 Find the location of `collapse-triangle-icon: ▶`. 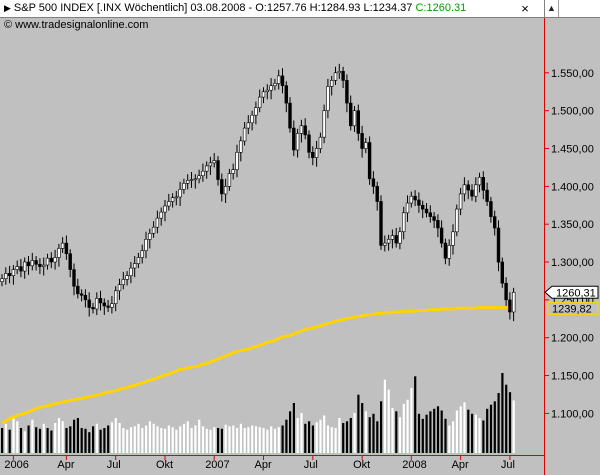

collapse-triangle-icon: ▶ is located at coordinates (7, 8).